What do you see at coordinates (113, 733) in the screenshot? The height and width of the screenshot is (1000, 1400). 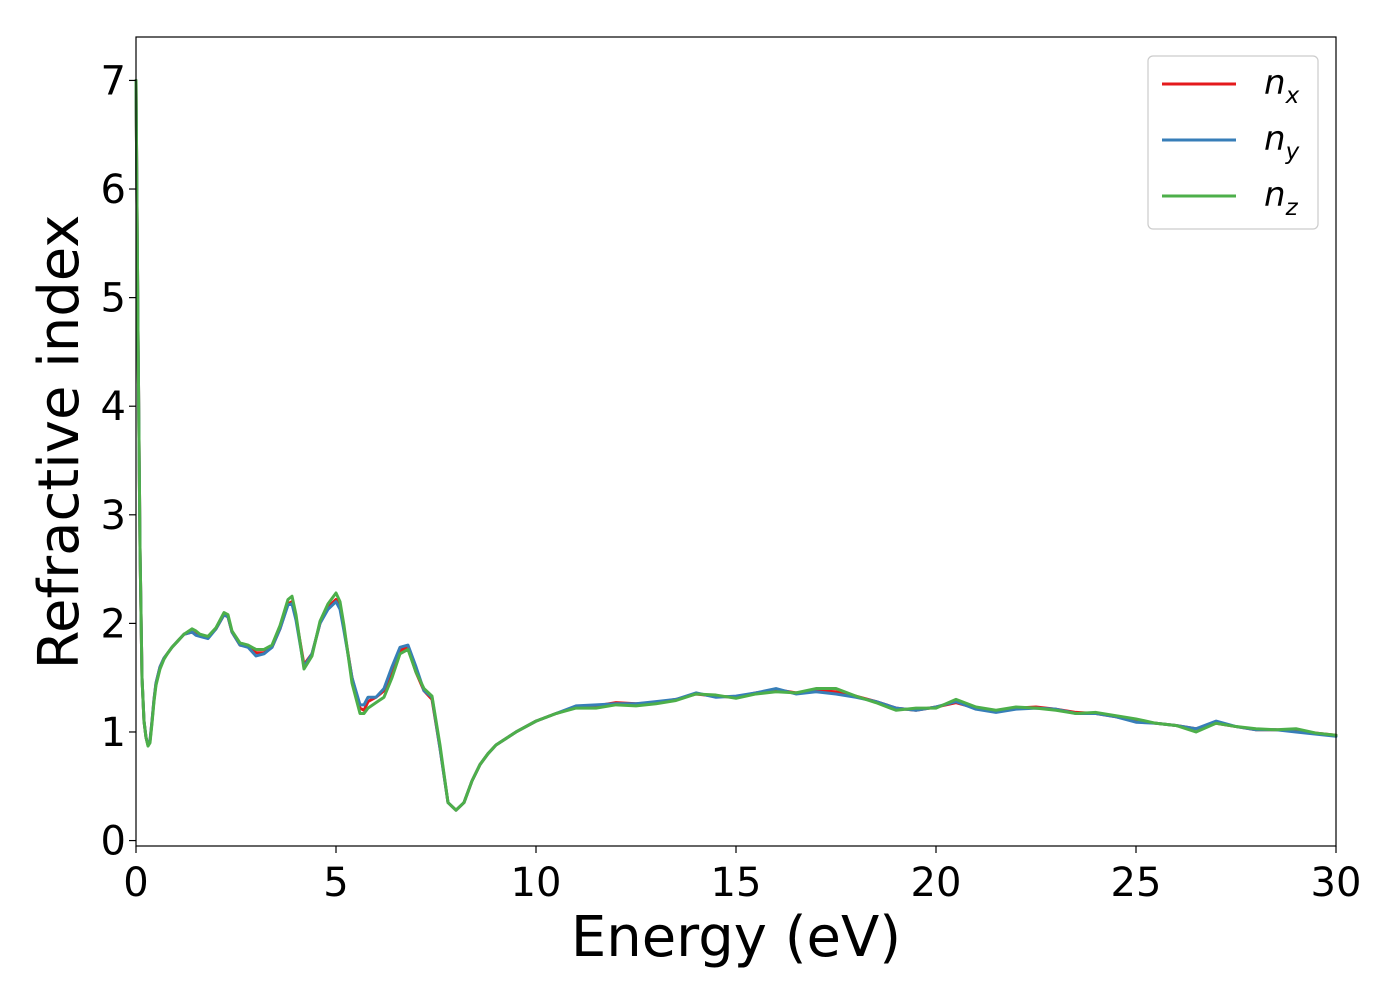 I see `y-tick-label: 1` at bounding box center [113, 733].